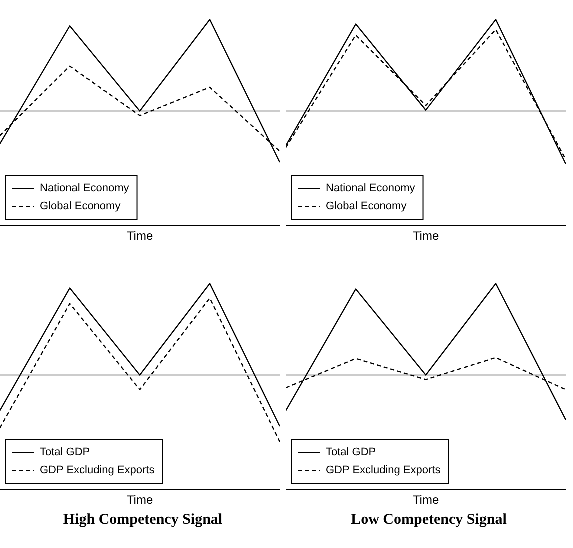 The height and width of the screenshot is (548, 573). I want to click on text: Low Competency Signal, so click(429, 521).